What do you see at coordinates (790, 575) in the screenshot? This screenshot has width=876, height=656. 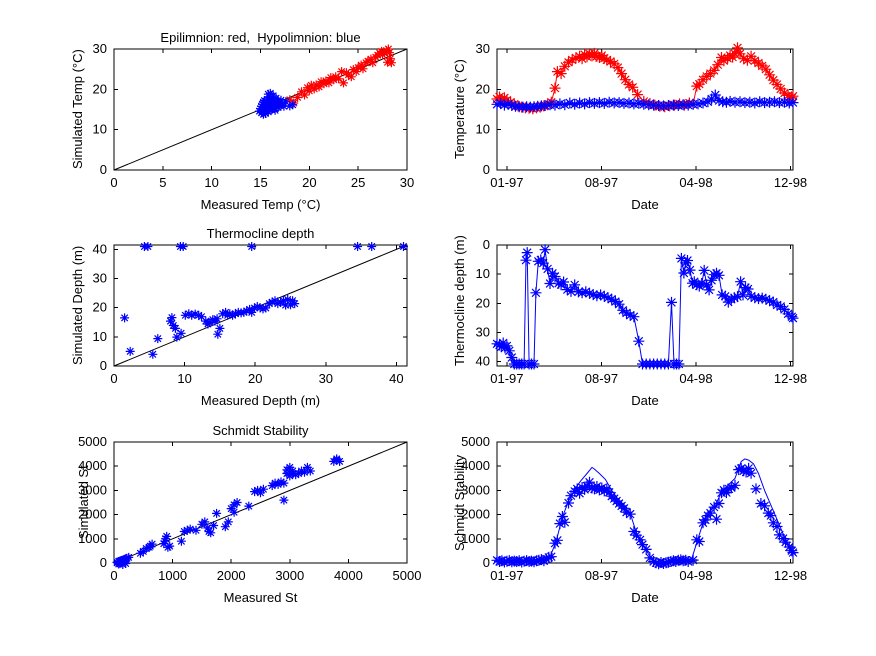 I see `x-tick-label: 12-98` at bounding box center [790, 575].